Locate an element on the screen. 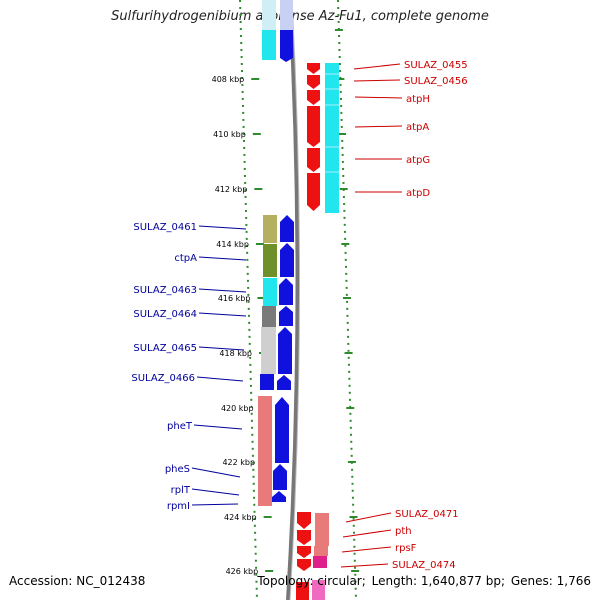 The width and height of the screenshot is (600, 600). reverse-genes-track is located at coordinates (276, 360).